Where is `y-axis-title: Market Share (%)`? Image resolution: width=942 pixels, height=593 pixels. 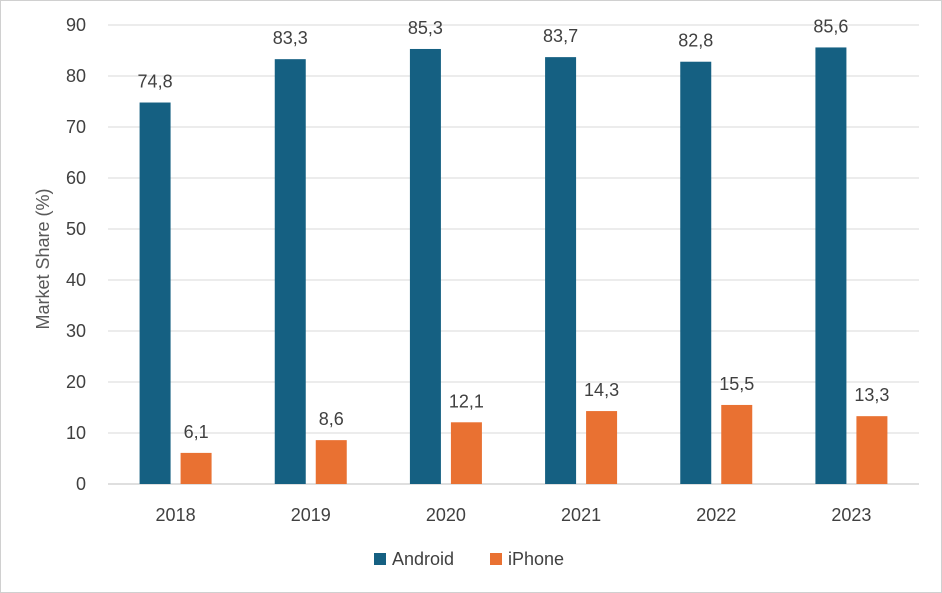
y-axis-title: Market Share (%) is located at coordinates (43, 258).